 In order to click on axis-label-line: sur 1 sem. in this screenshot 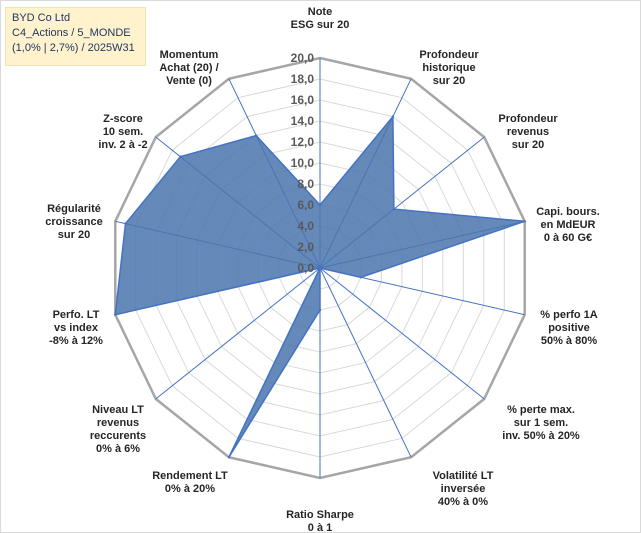, I will do `click(541, 423)`.